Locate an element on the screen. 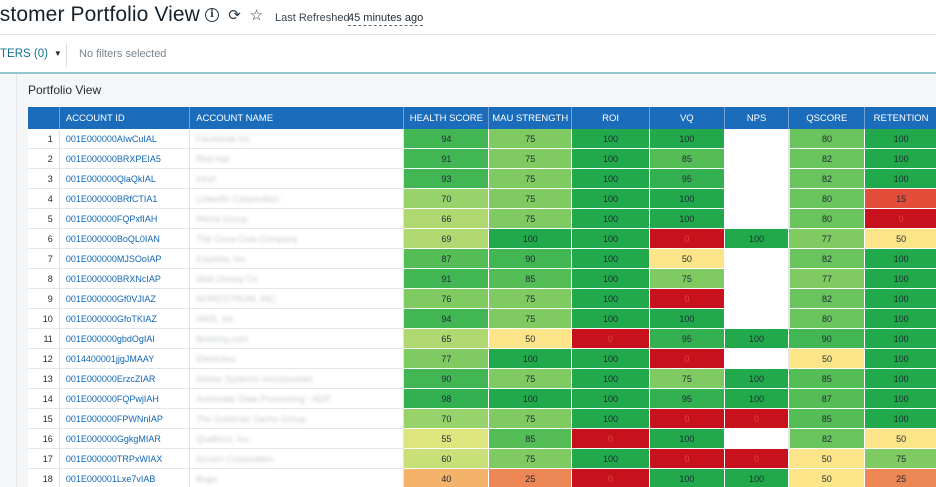  account-name-text: Red Hat is located at coordinates (213, 158).